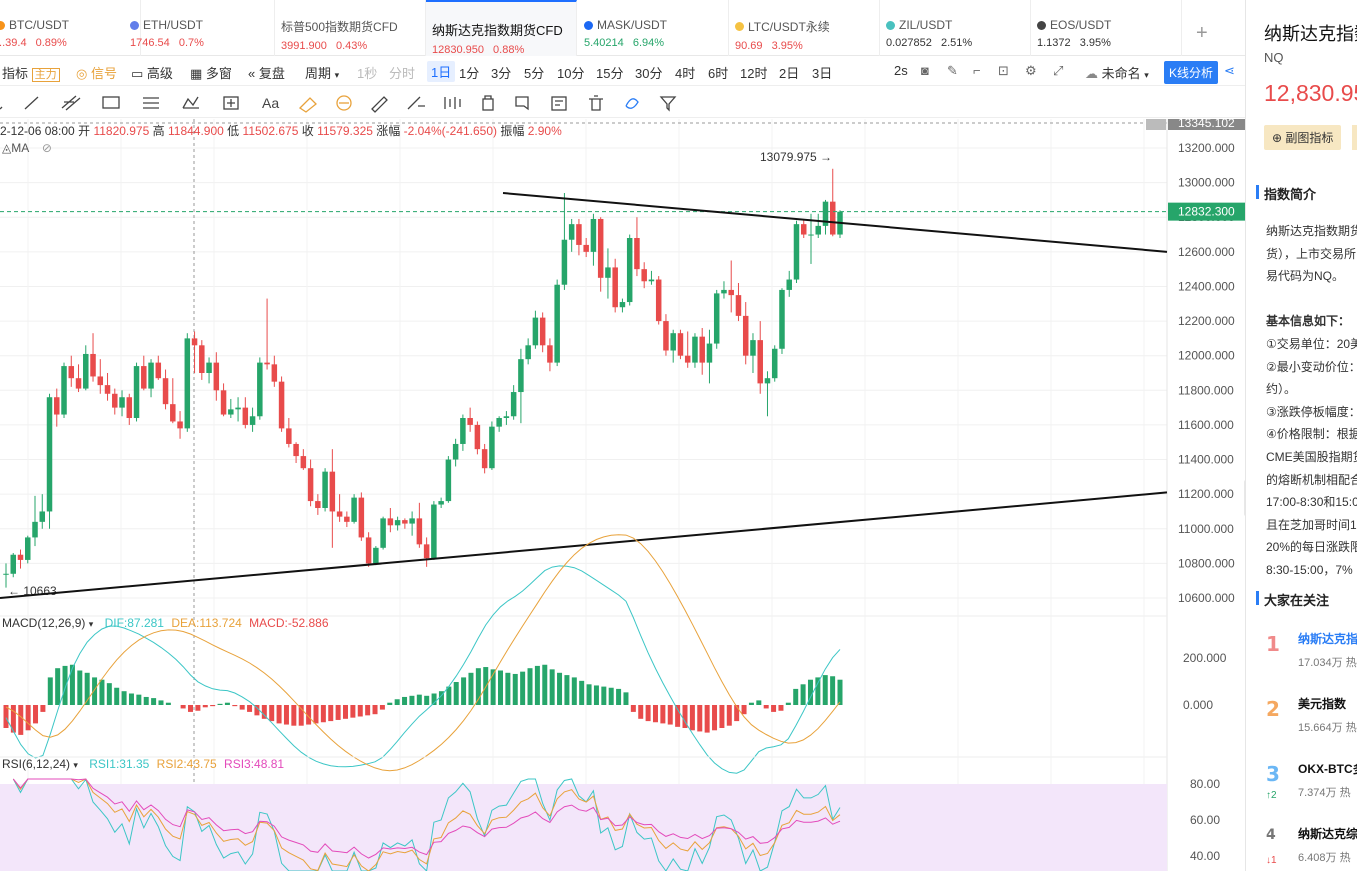  Describe the element at coordinates (507, 50) in the screenshot. I see `tab-change: 0.88%` at that location.